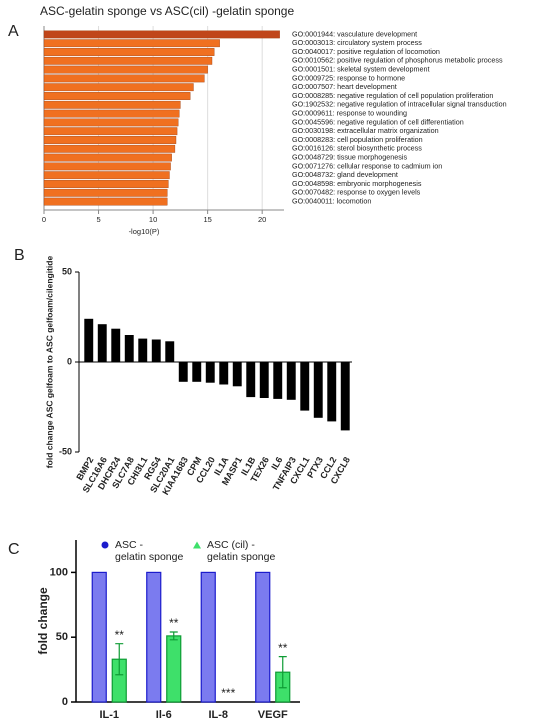 The width and height of the screenshot is (550, 727). What do you see at coordinates (44, 219) in the screenshot?
I see `x-tick-label: 0` at bounding box center [44, 219].